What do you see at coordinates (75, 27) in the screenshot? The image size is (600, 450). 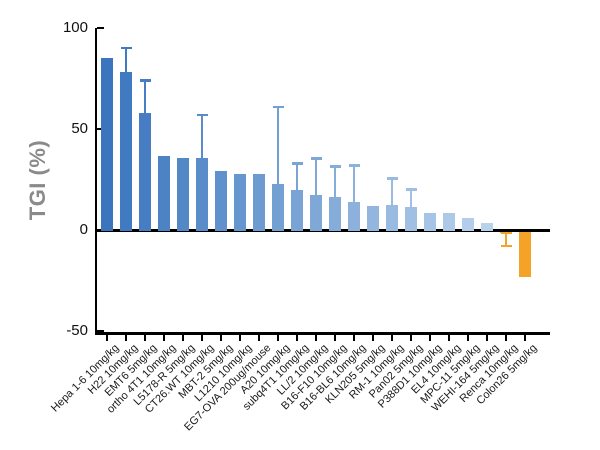 I see `y-tick-label: 100` at bounding box center [75, 27].